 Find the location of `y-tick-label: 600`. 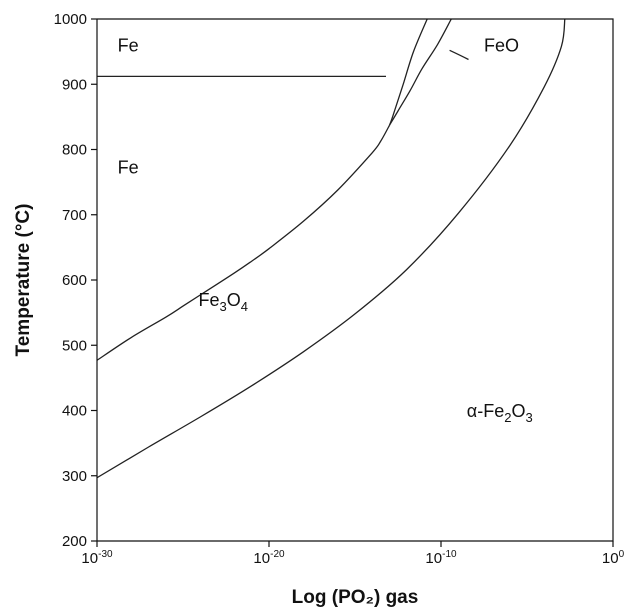

y-tick-label: 600 is located at coordinates (74, 280).